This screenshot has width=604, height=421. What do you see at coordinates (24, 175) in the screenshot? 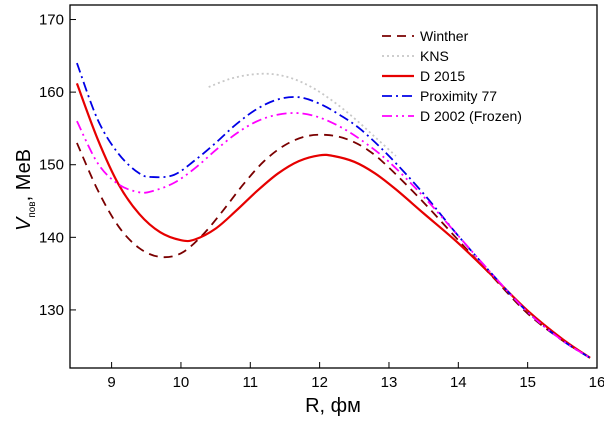
I see `y-axis-title-suffix: , МеВ` at bounding box center [24, 175].